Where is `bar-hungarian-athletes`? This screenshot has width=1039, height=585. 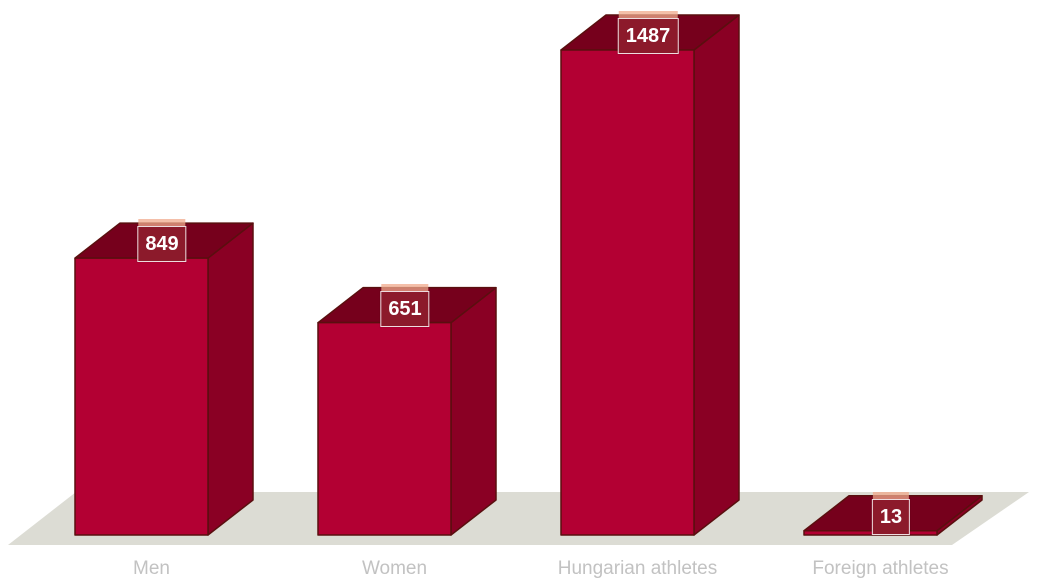
bar-hungarian-athletes is located at coordinates (627, 292).